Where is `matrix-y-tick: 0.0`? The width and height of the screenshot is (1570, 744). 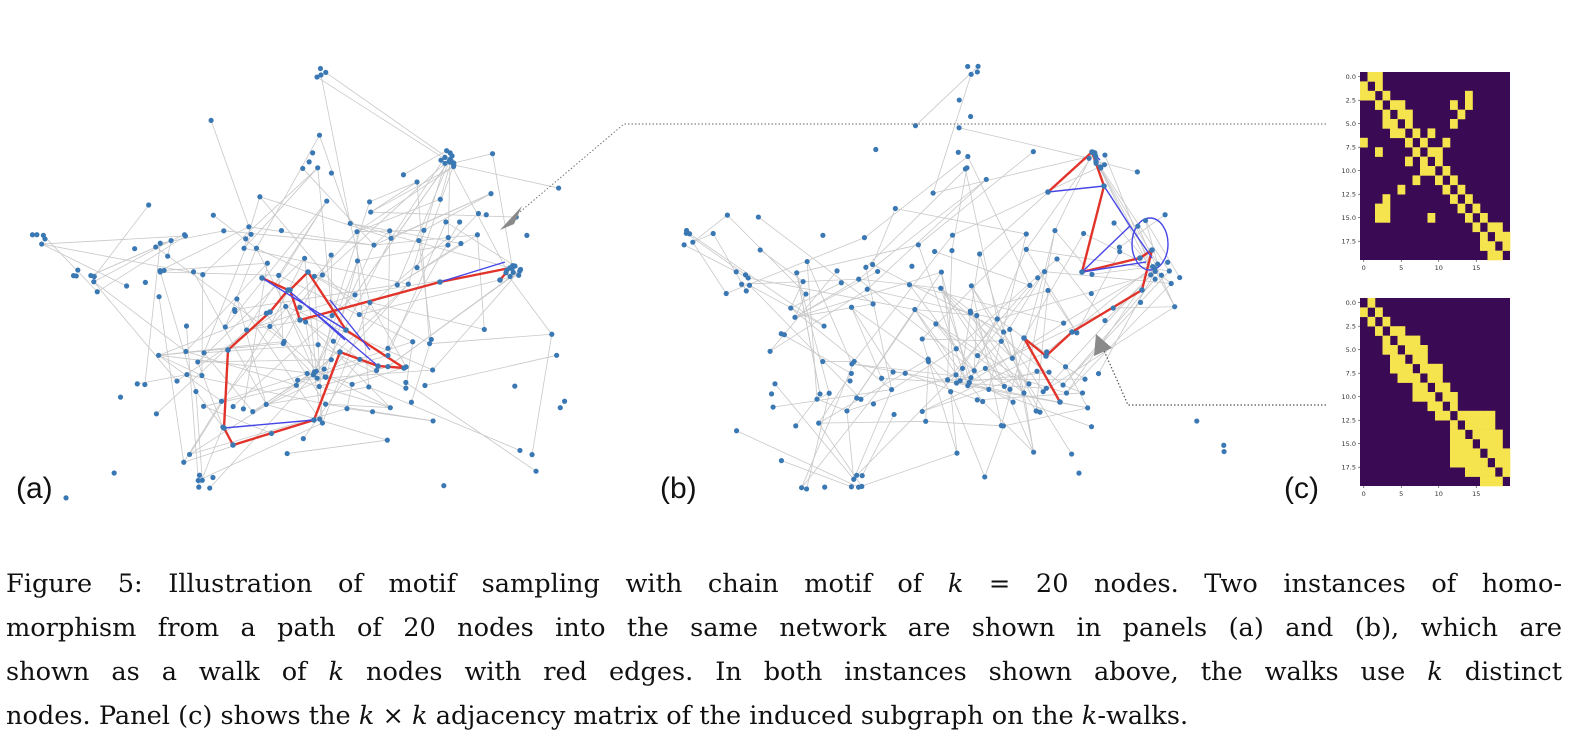
matrix-y-tick: 0.0 is located at coordinates (1351, 303).